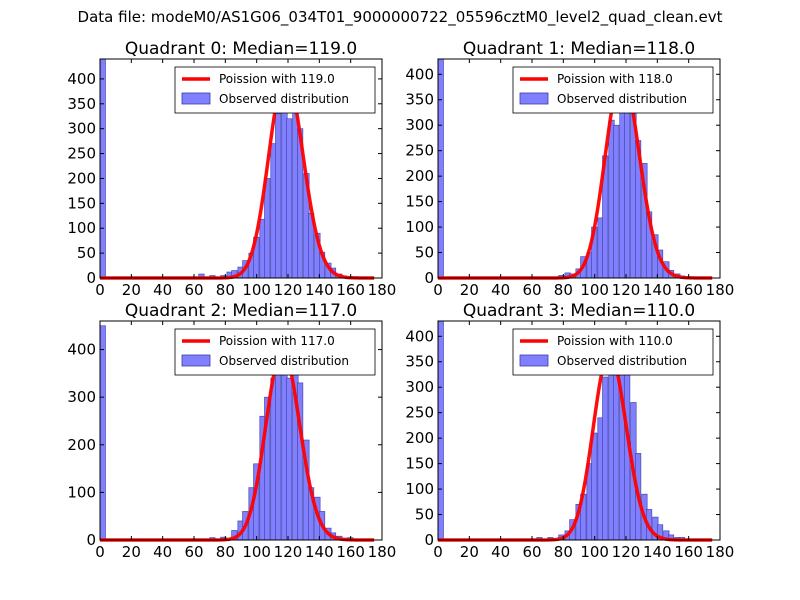 The height and width of the screenshot is (600, 800). I want to click on legend-curve-label: Poission with 118.0, so click(615, 79).